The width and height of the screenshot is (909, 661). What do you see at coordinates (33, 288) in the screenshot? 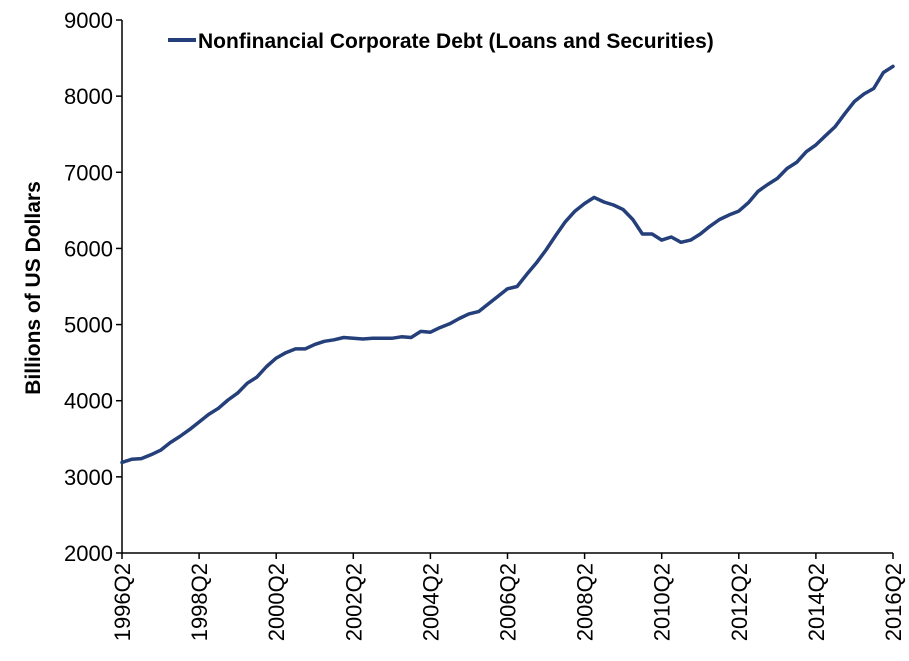
I see `y-axis-title: Billions of US Dollars` at bounding box center [33, 288].